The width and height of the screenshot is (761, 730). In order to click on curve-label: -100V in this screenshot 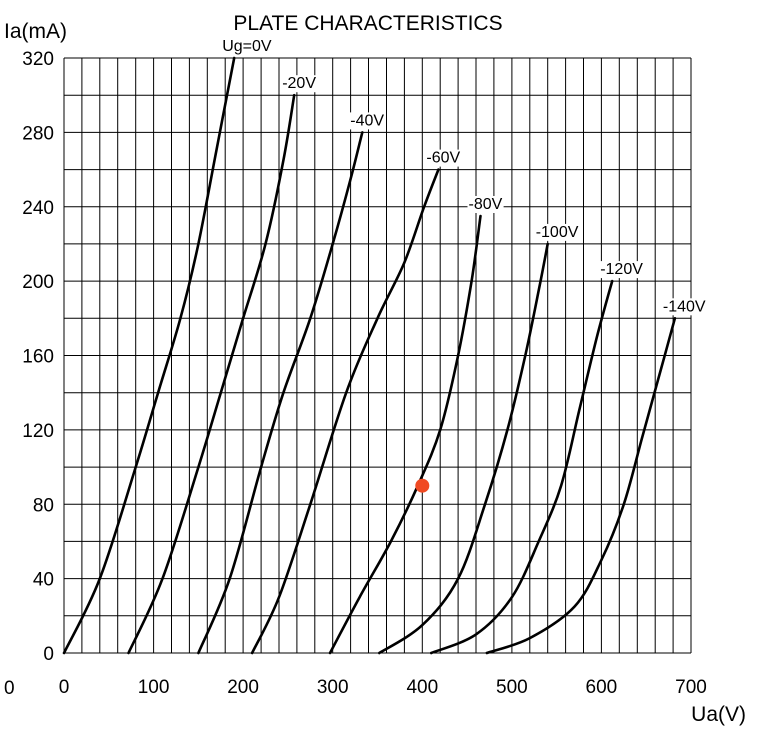, I will do `click(557, 232)`.